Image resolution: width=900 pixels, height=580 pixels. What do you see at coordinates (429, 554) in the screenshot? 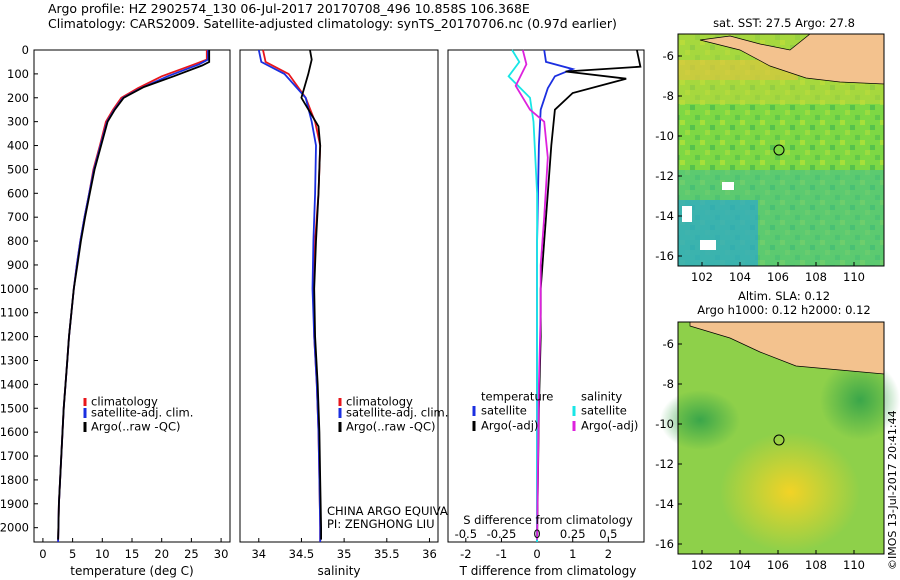
I see `salinity-tick-label: 36` at bounding box center [429, 554].